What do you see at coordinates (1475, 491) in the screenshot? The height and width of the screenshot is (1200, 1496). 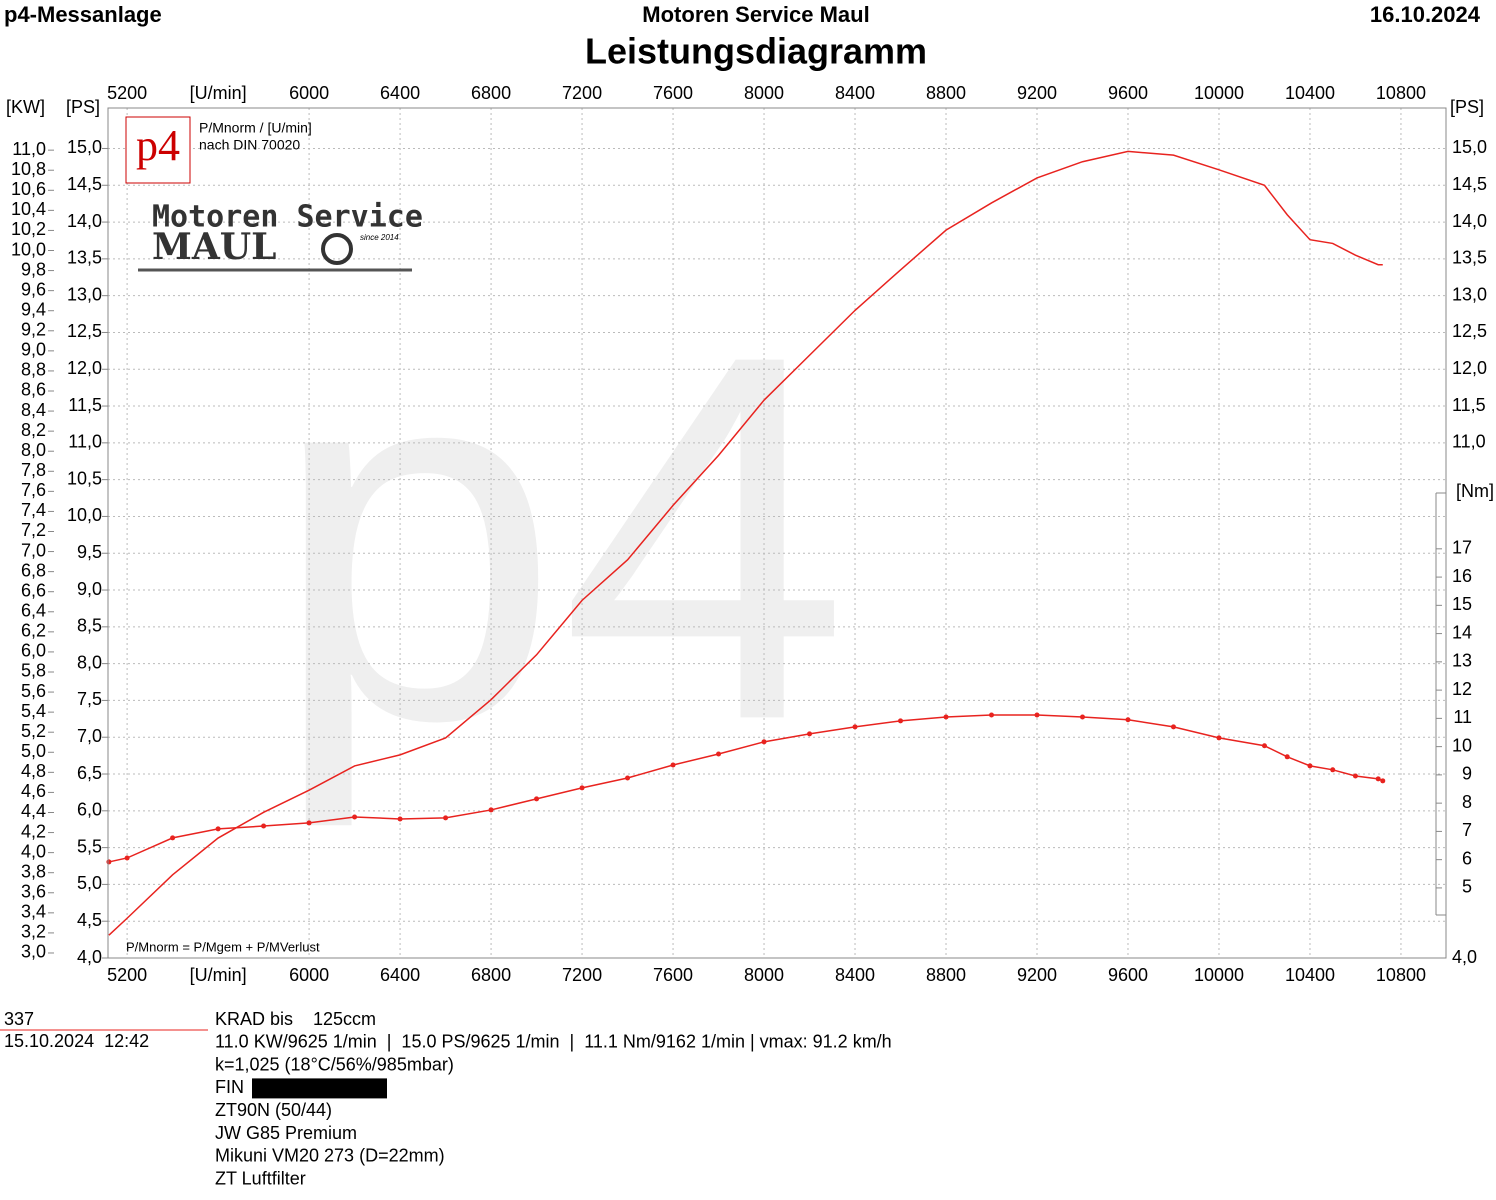 I see `y3-unit: [Nm]` at bounding box center [1475, 491].